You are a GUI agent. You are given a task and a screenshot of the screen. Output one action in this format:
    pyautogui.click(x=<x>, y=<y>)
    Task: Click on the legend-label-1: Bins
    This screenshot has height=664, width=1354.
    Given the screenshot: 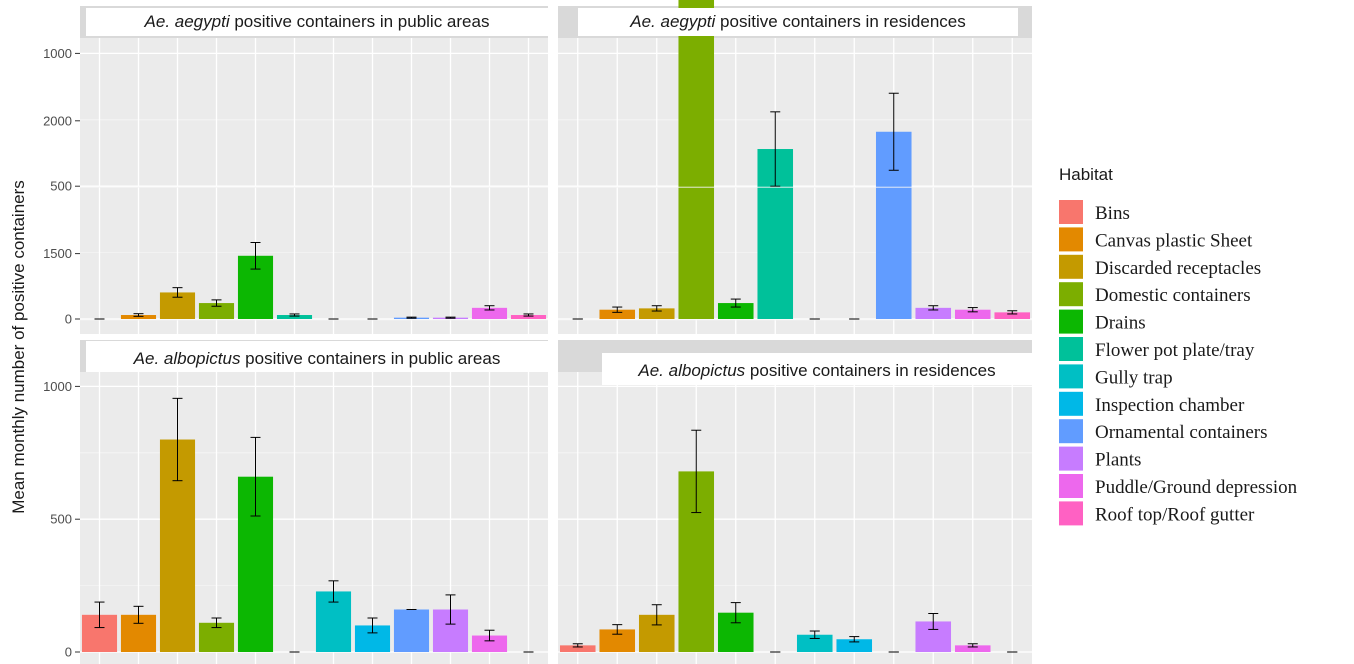 What is the action you would take?
    pyautogui.click(x=1112, y=213)
    